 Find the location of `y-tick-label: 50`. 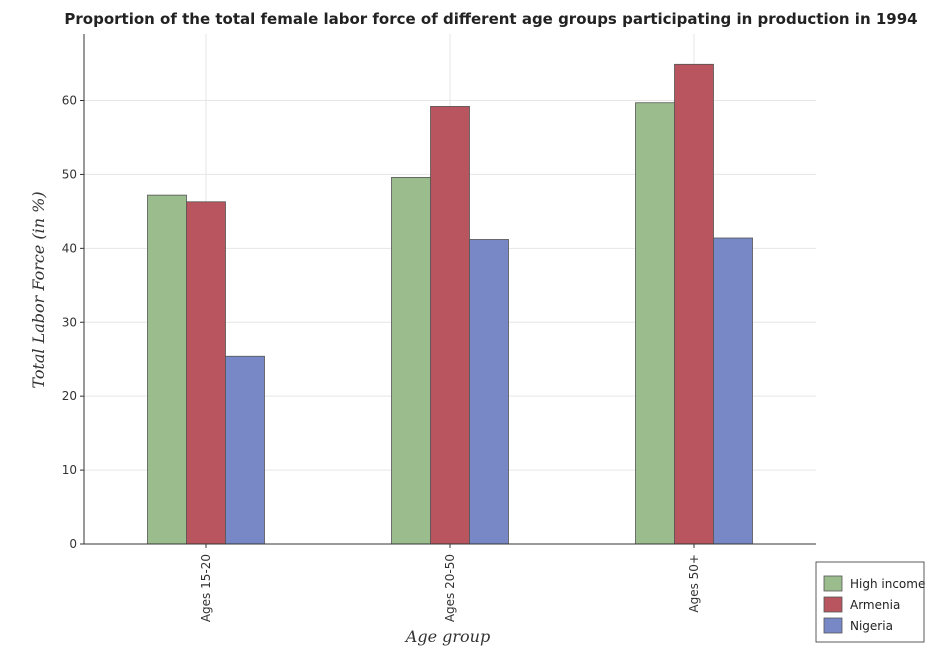

y-tick-label: 50 is located at coordinates (69, 174).